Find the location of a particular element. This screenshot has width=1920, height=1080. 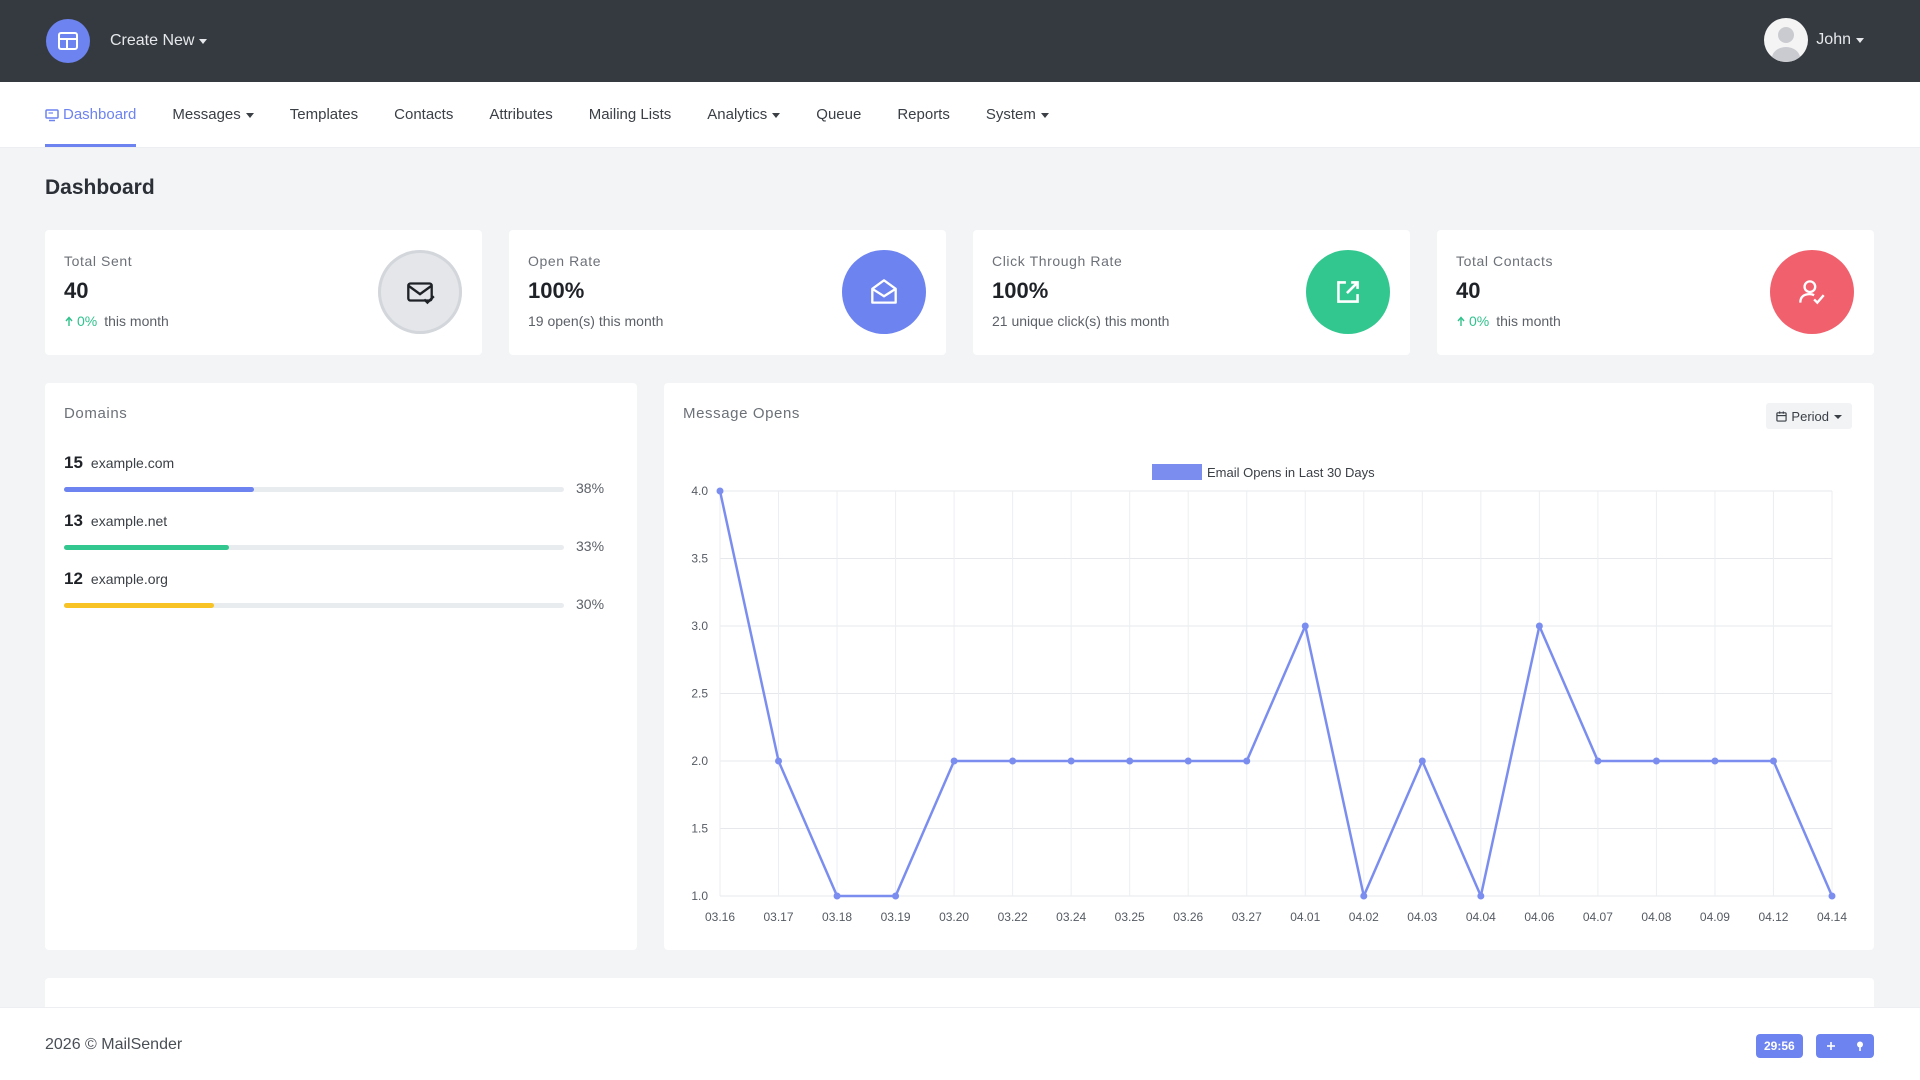

nav-mailing-lists: Mailing Lists is located at coordinates (630, 114).